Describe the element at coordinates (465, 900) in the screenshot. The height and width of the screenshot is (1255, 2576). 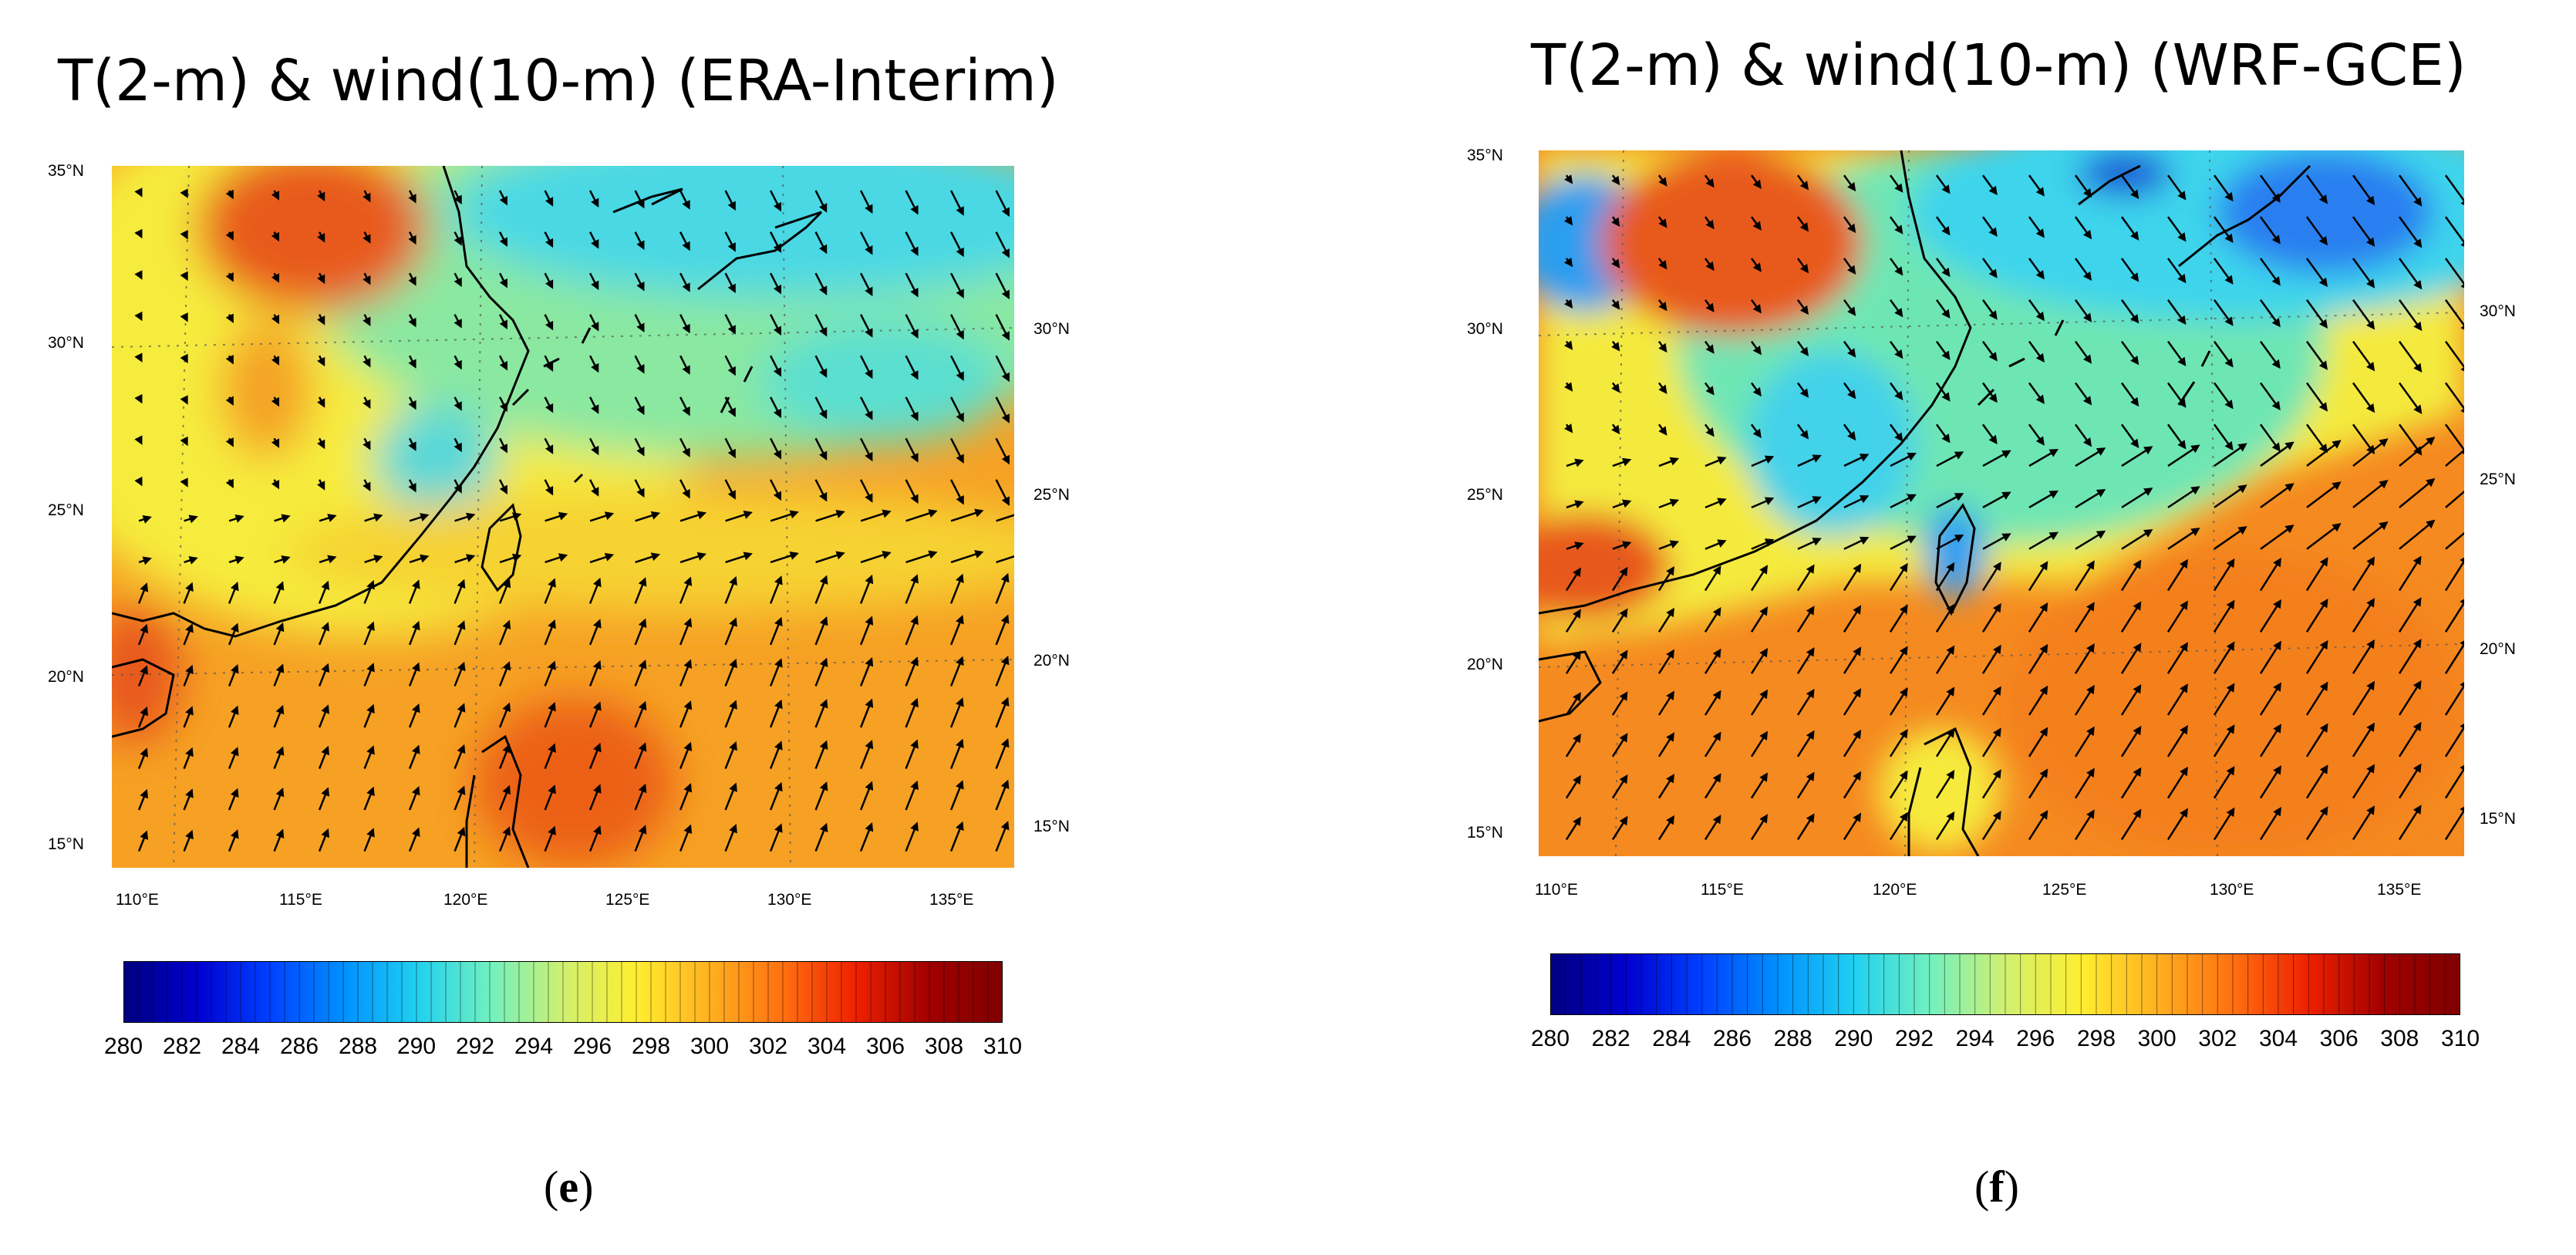
I see `lon-tick: 120°E` at that location.